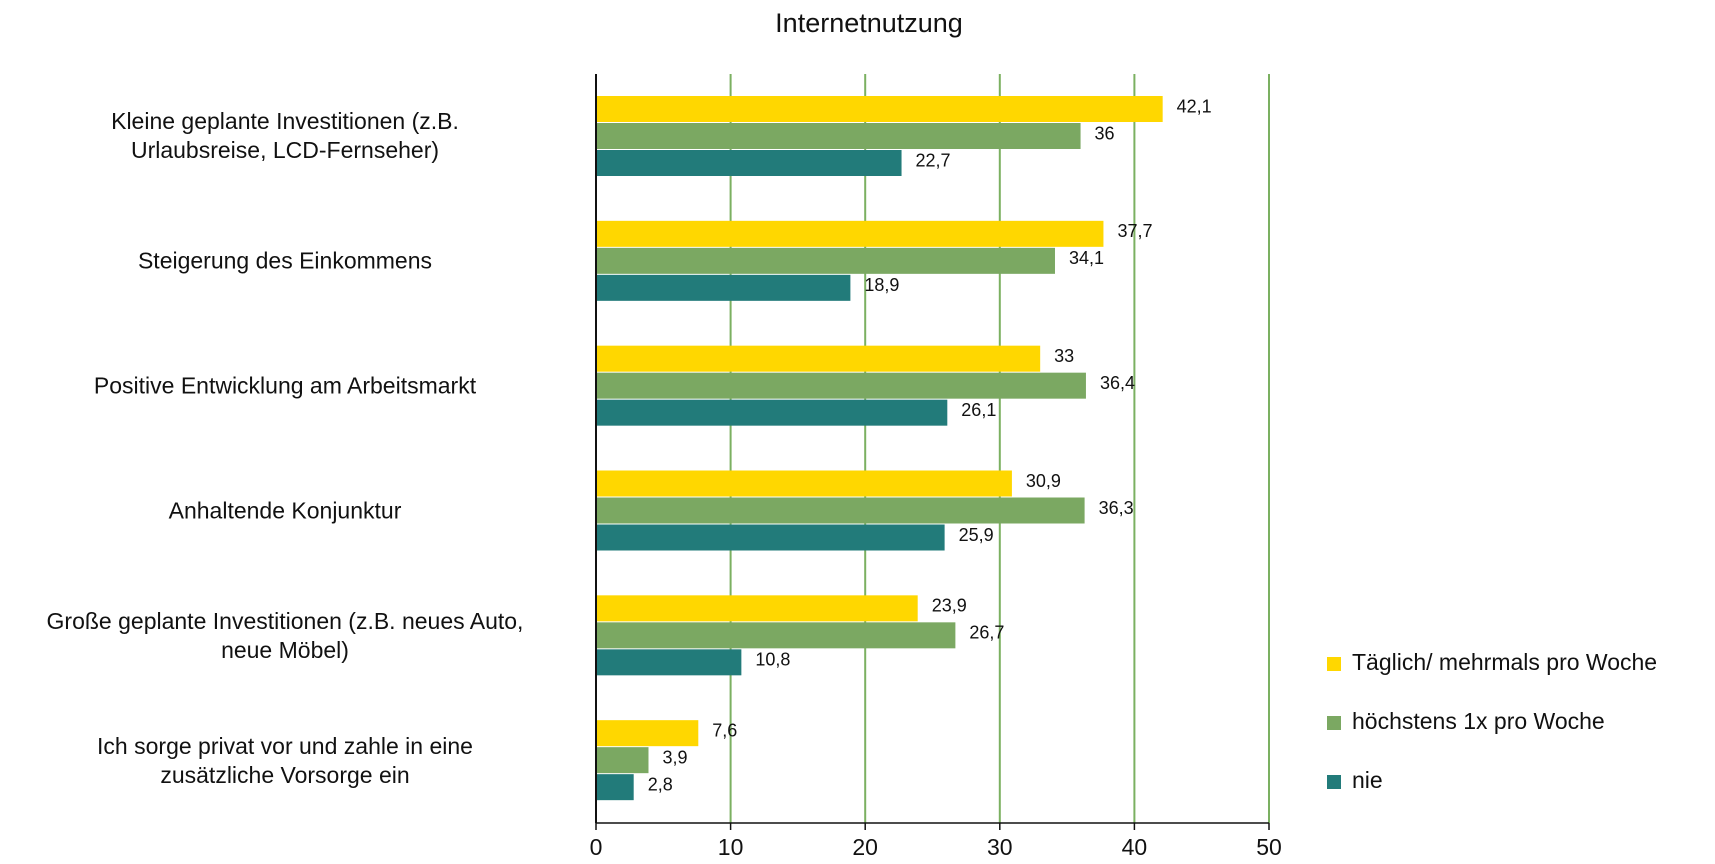 Image resolution: width=1715 pixels, height=864 pixels. I want to click on x-tick-label: 50, so click(1269, 847).